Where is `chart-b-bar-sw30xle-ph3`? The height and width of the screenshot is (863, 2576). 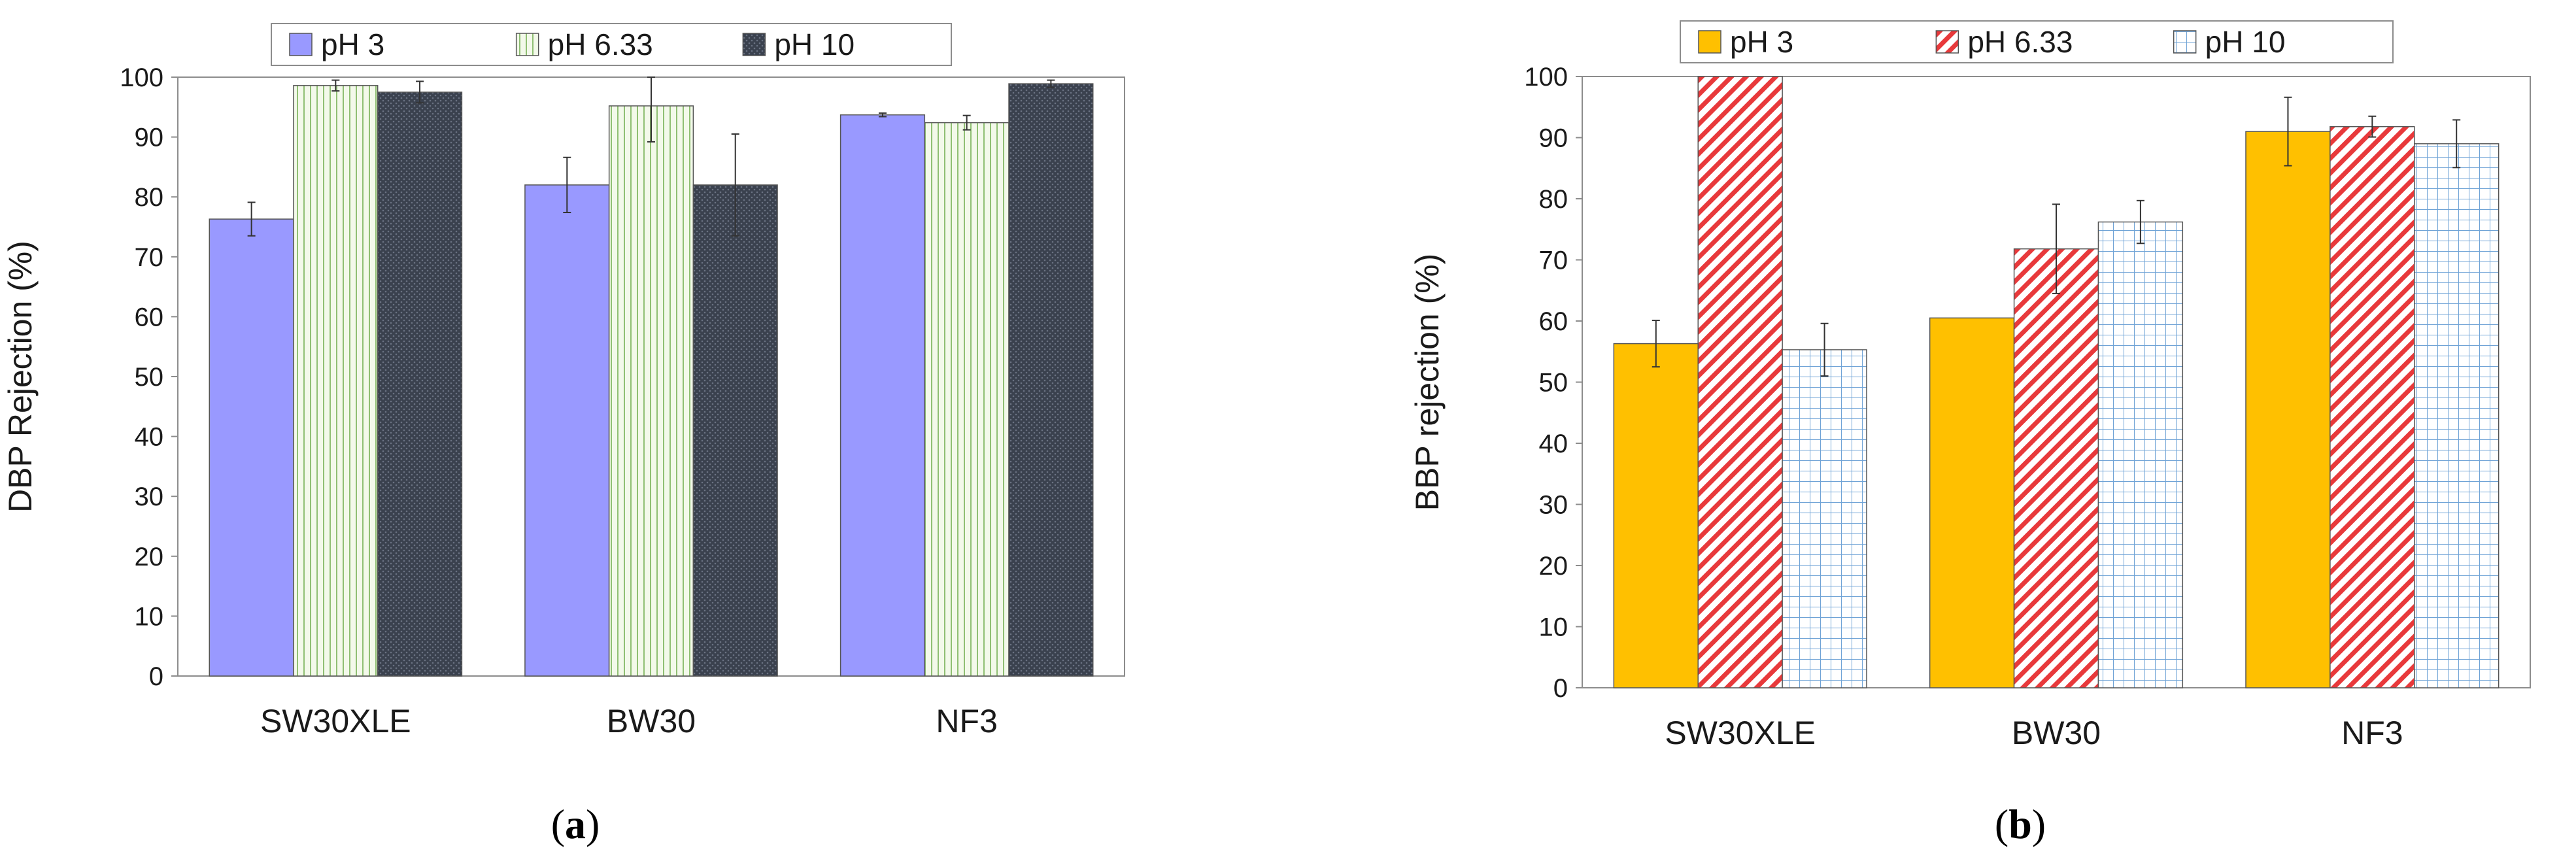
chart-b-bar-sw30xle-ph3 is located at coordinates (1656, 515).